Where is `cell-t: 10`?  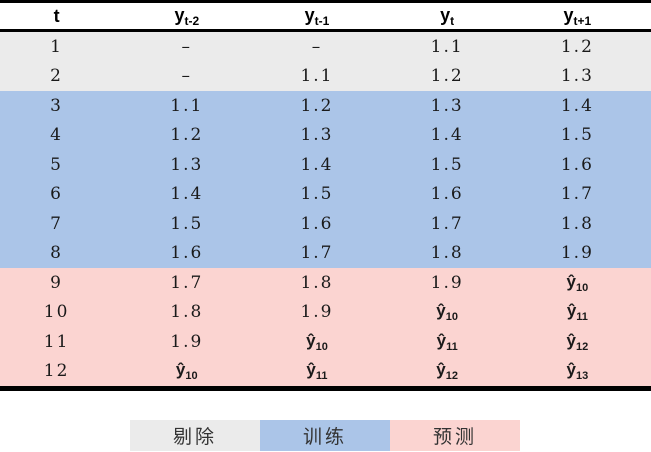 cell-t: 10 is located at coordinates (56, 312).